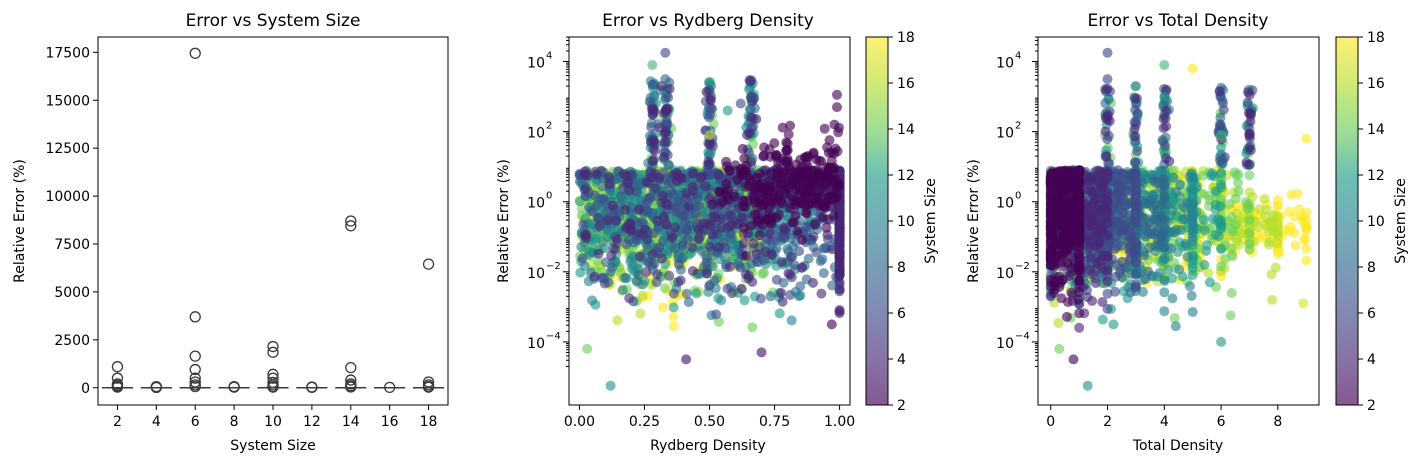 The width and height of the screenshot is (1420, 465). What do you see at coordinates (553, 336) in the screenshot?
I see `log-tick-exponent: −4` at bounding box center [553, 336].